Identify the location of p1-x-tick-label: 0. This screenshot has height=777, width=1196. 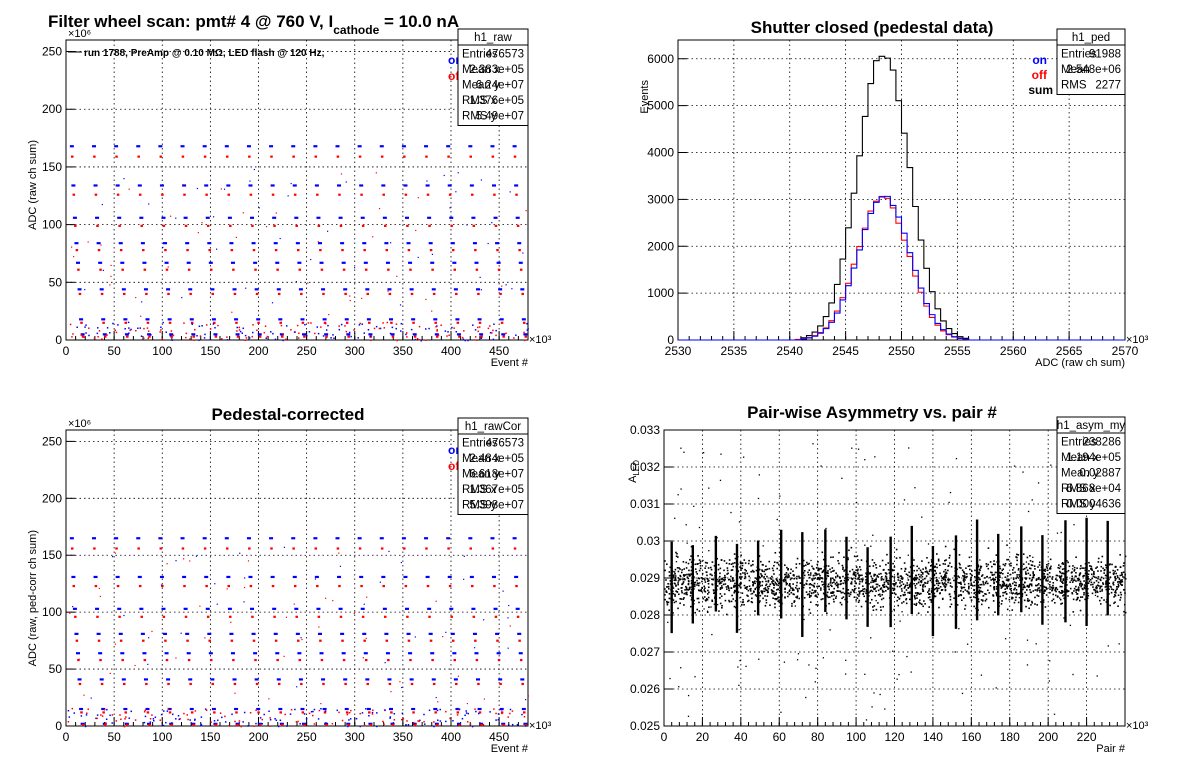
(66, 351).